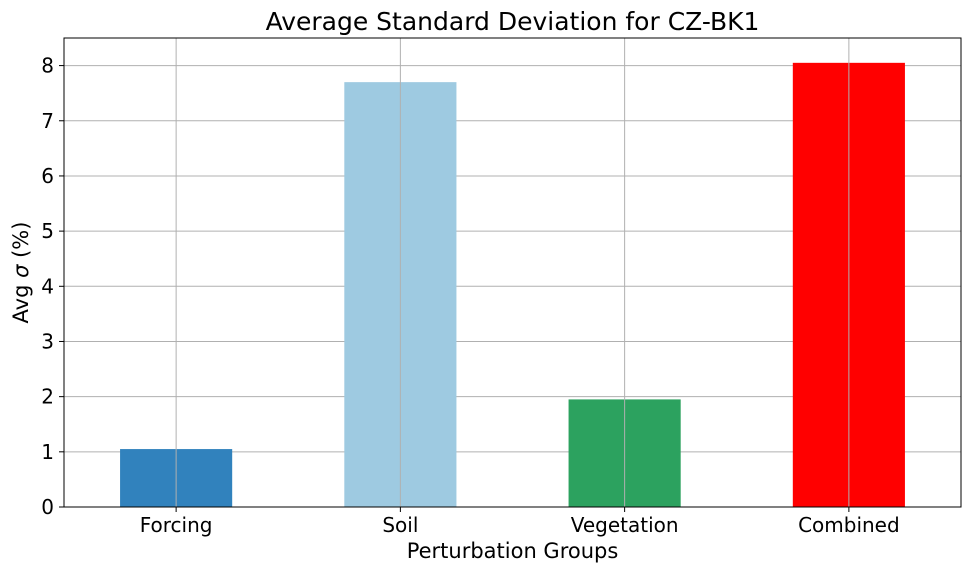 Image resolution: width=971 pixels, height=572 pixels. I want to click on x-axis-ticks: Forcing Soil Vegetation Combined, so click(520, 522).